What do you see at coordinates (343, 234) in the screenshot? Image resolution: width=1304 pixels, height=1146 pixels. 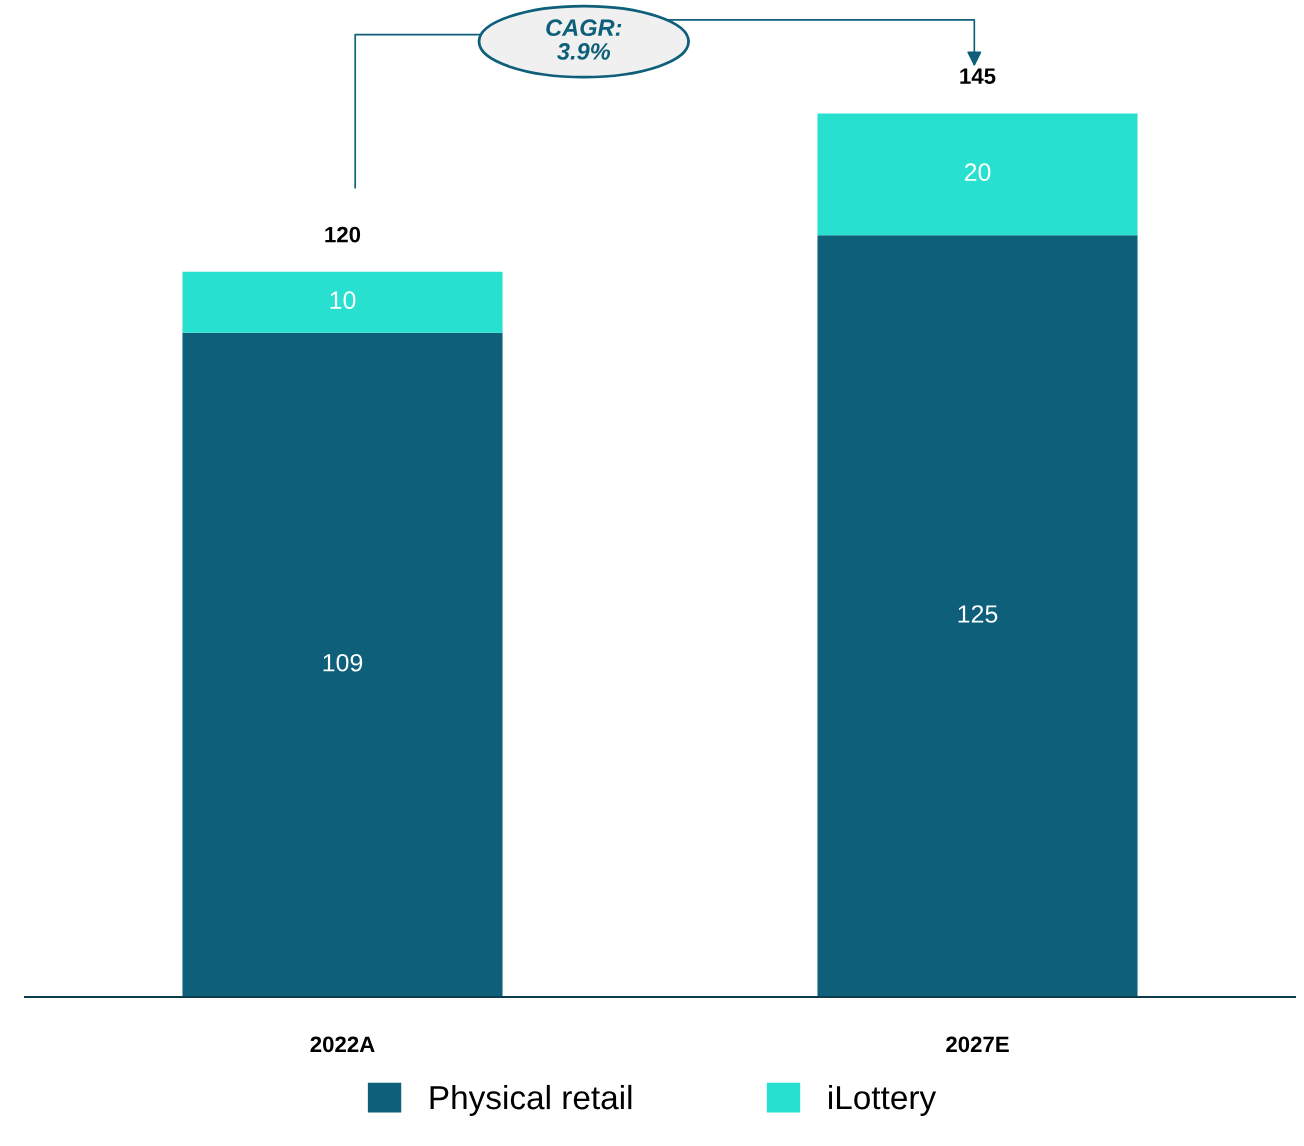 I see `total-label: 120` at bounding box center [343, 234].